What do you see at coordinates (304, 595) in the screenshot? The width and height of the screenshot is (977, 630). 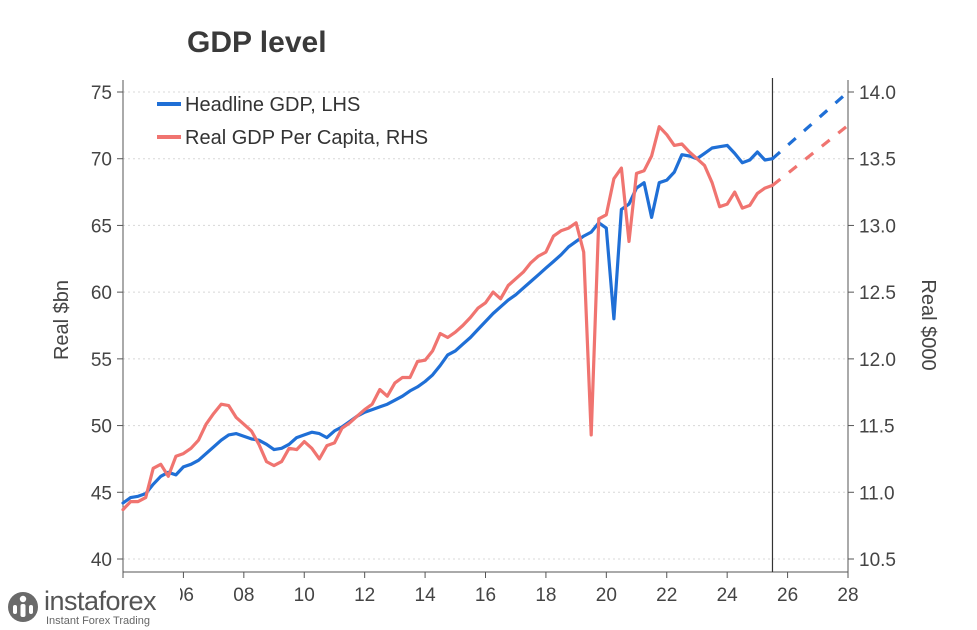 I see `x-tick-label: 10` at bounding box center [304, 595].